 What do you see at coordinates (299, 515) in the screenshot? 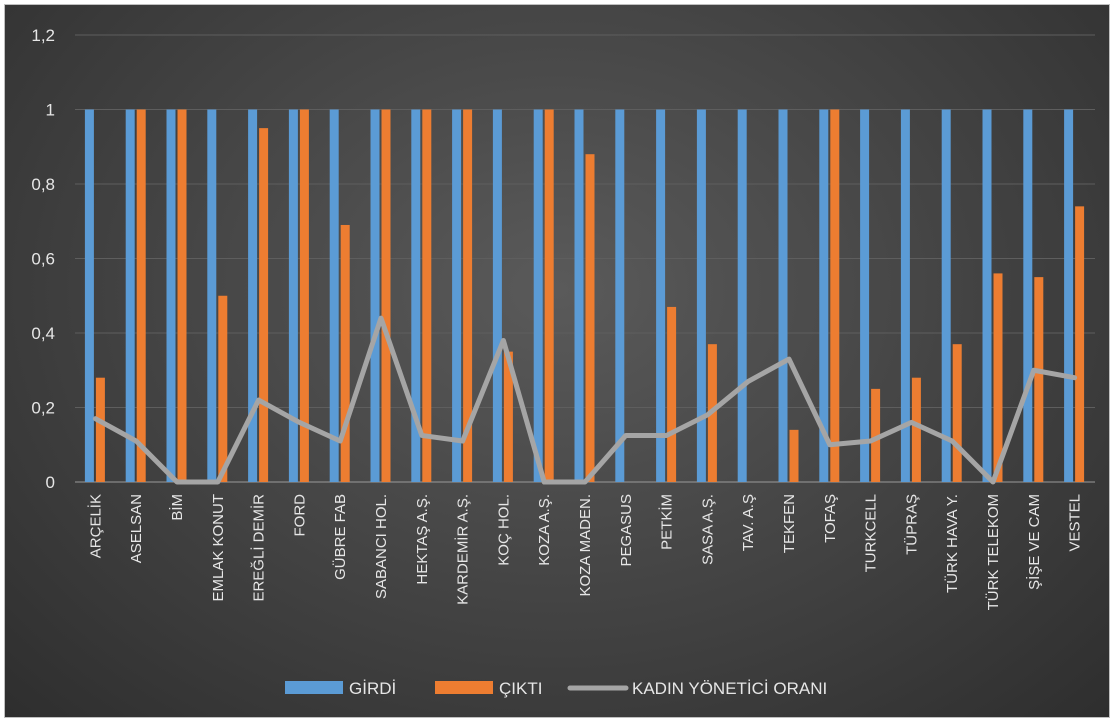
I see `x-category-label: FORD` at bounding box center [299, 515].